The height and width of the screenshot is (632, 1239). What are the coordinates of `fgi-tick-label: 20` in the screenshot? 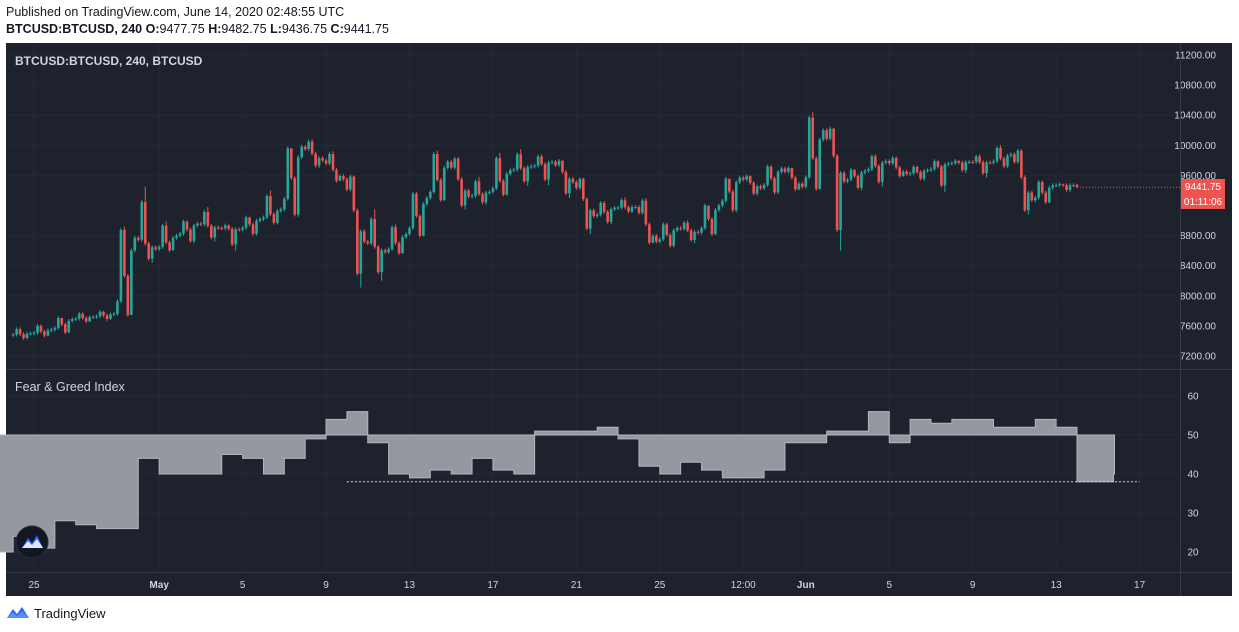 It's located at (1193, 553).